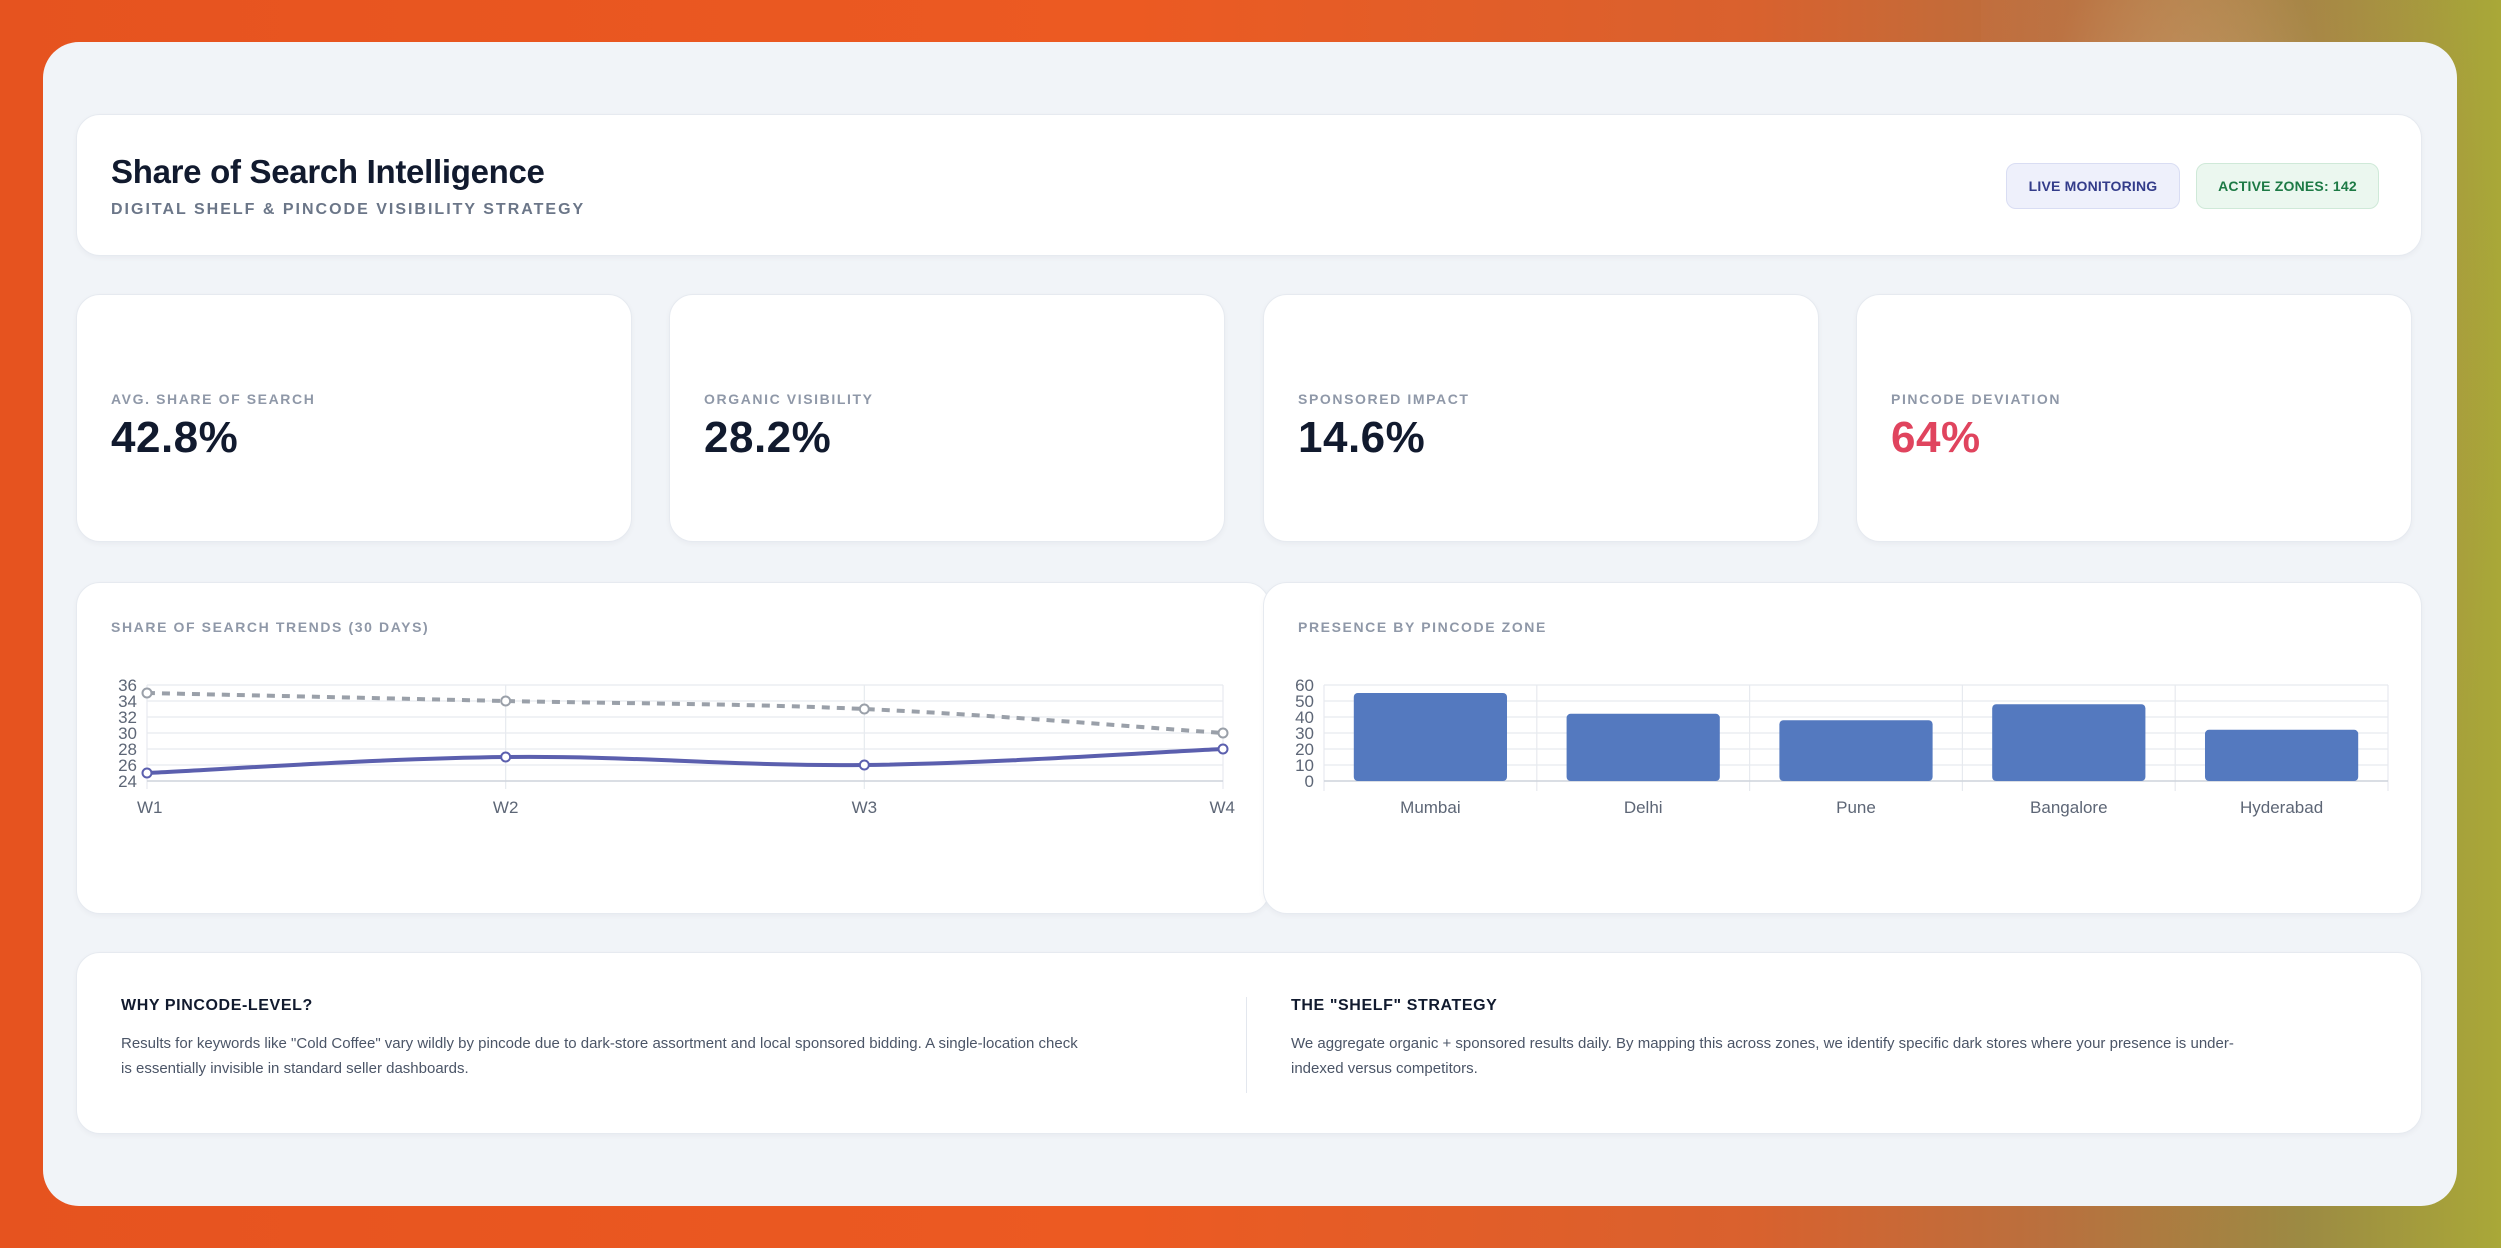 The height and width of the screenshot is (1248, 2501). I want to click on y-tick-label: 20, so click(1304, 749).